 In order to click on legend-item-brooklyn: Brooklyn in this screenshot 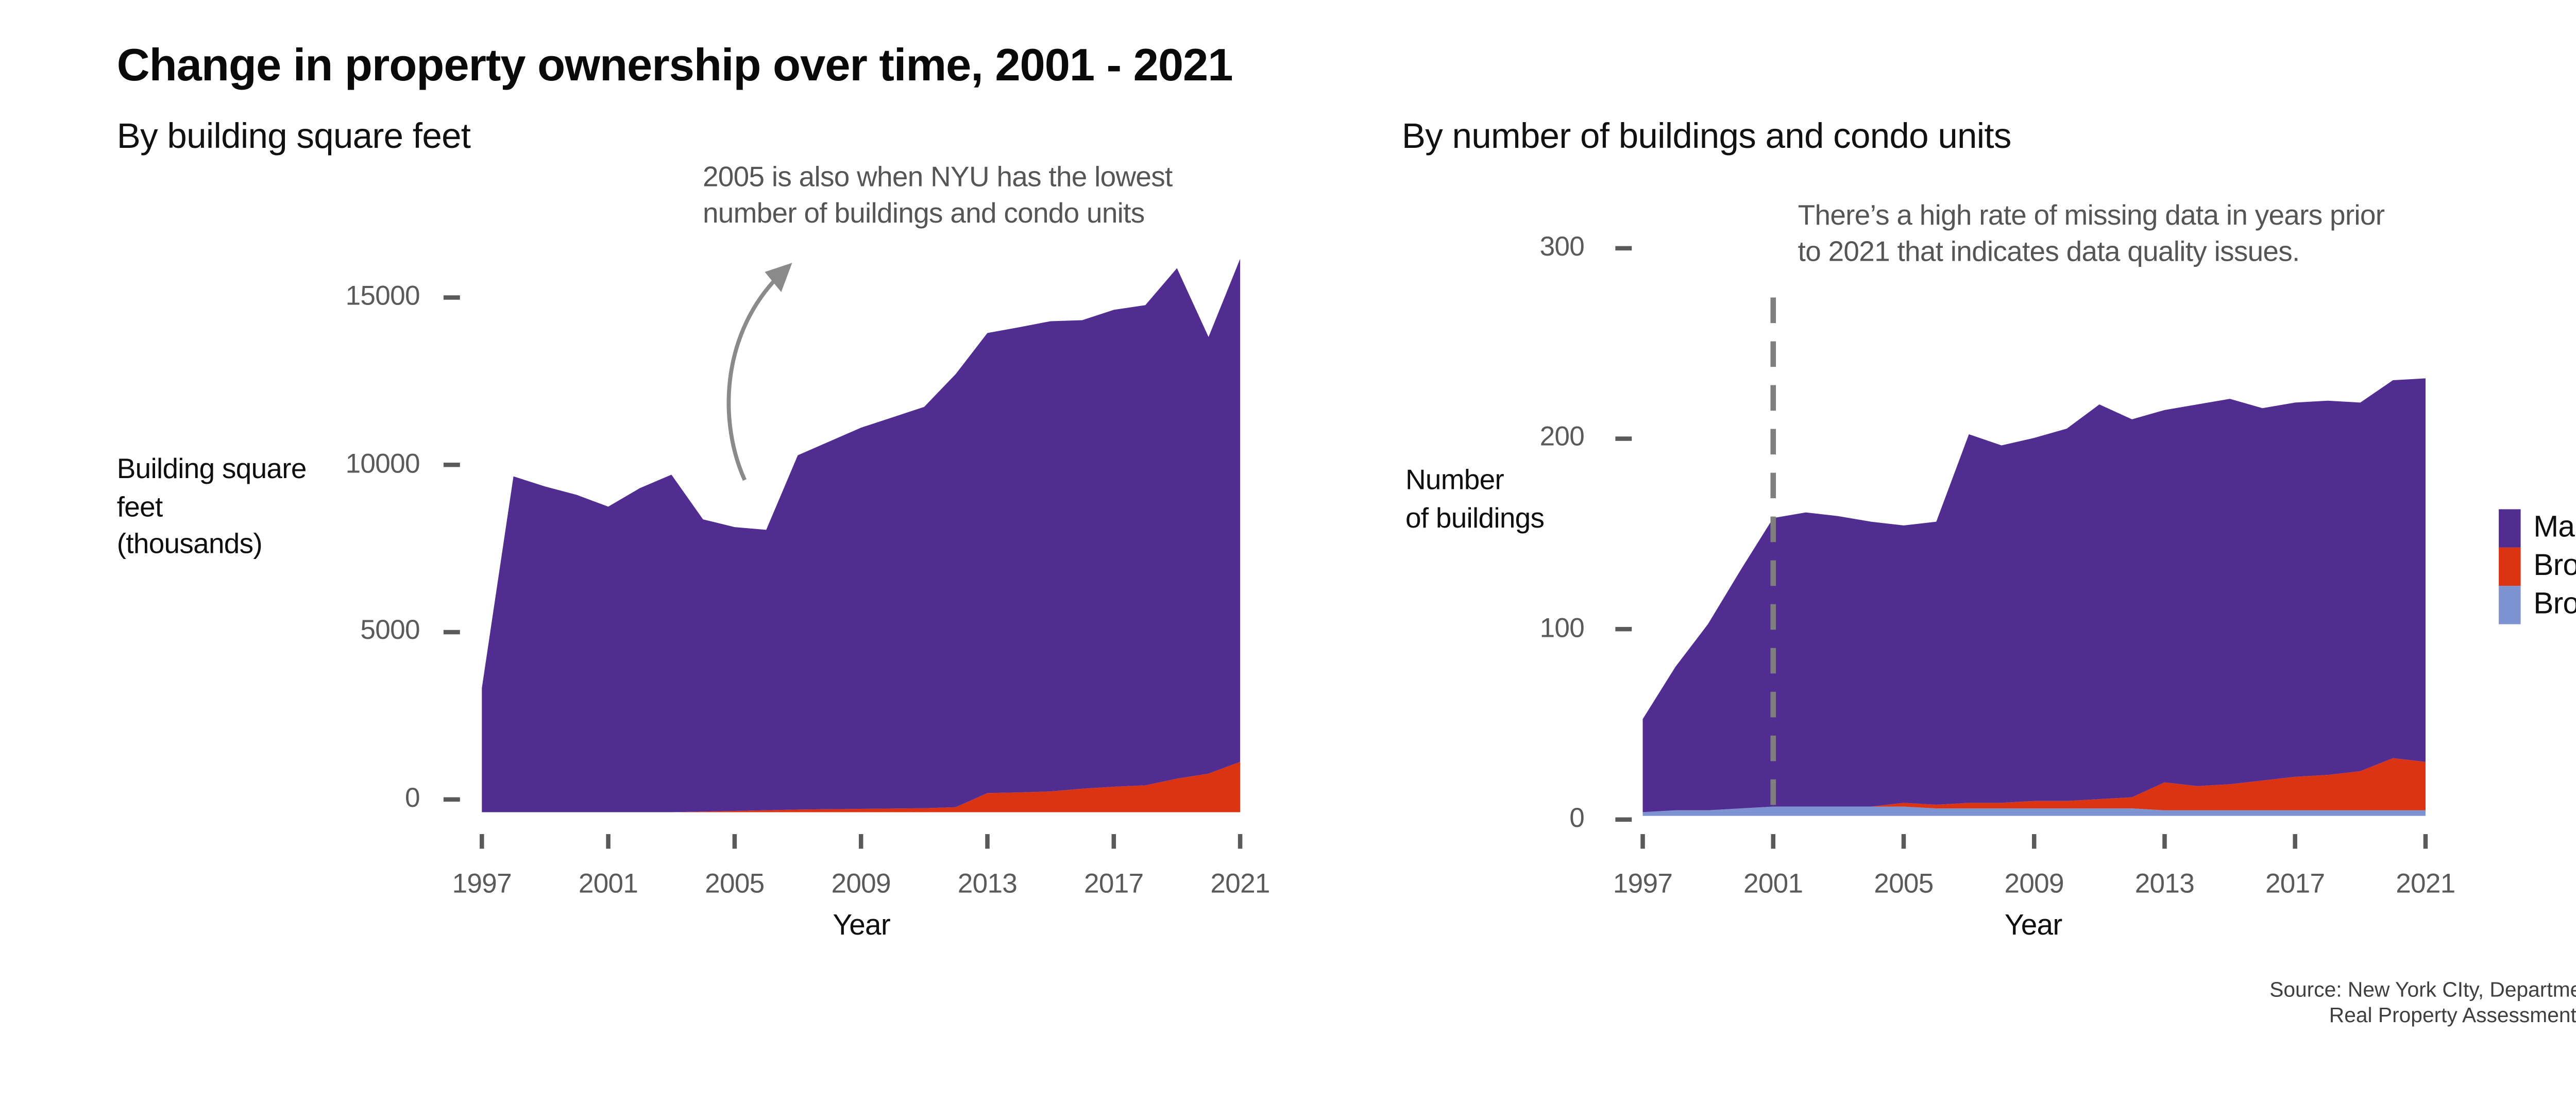, I will do `click(2537, 567)`.